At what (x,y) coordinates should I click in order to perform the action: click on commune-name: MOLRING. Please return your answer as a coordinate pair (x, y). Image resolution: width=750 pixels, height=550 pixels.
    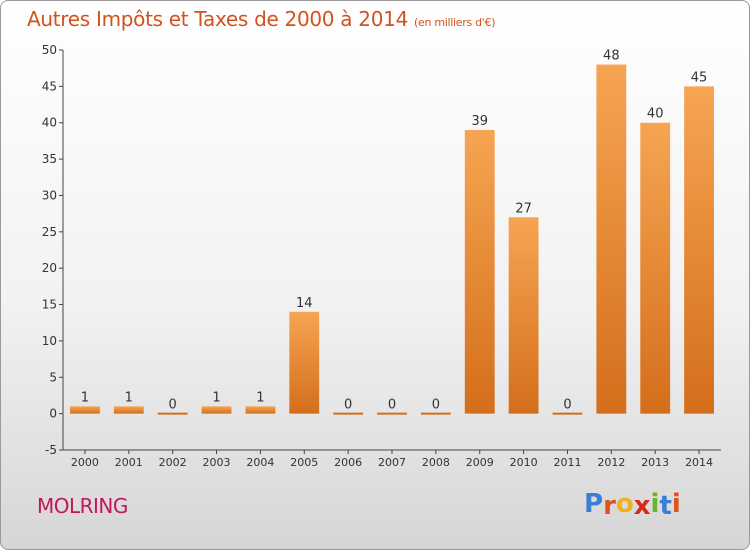
    Looking at the image, I should click on (82, 506).